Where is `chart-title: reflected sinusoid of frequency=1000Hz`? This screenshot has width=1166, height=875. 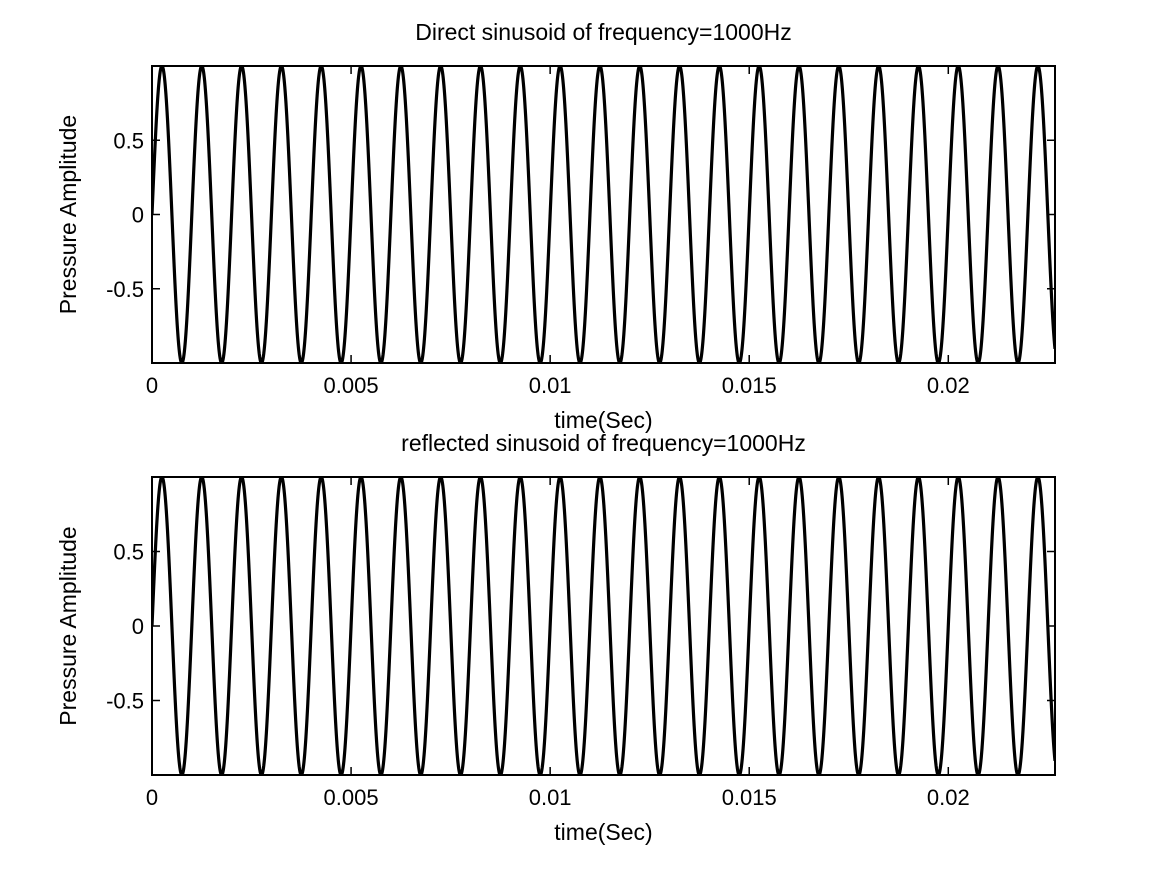 chart-title: reflected sinusoid of frequency=1000Hz is located at coordinates (603, 443).